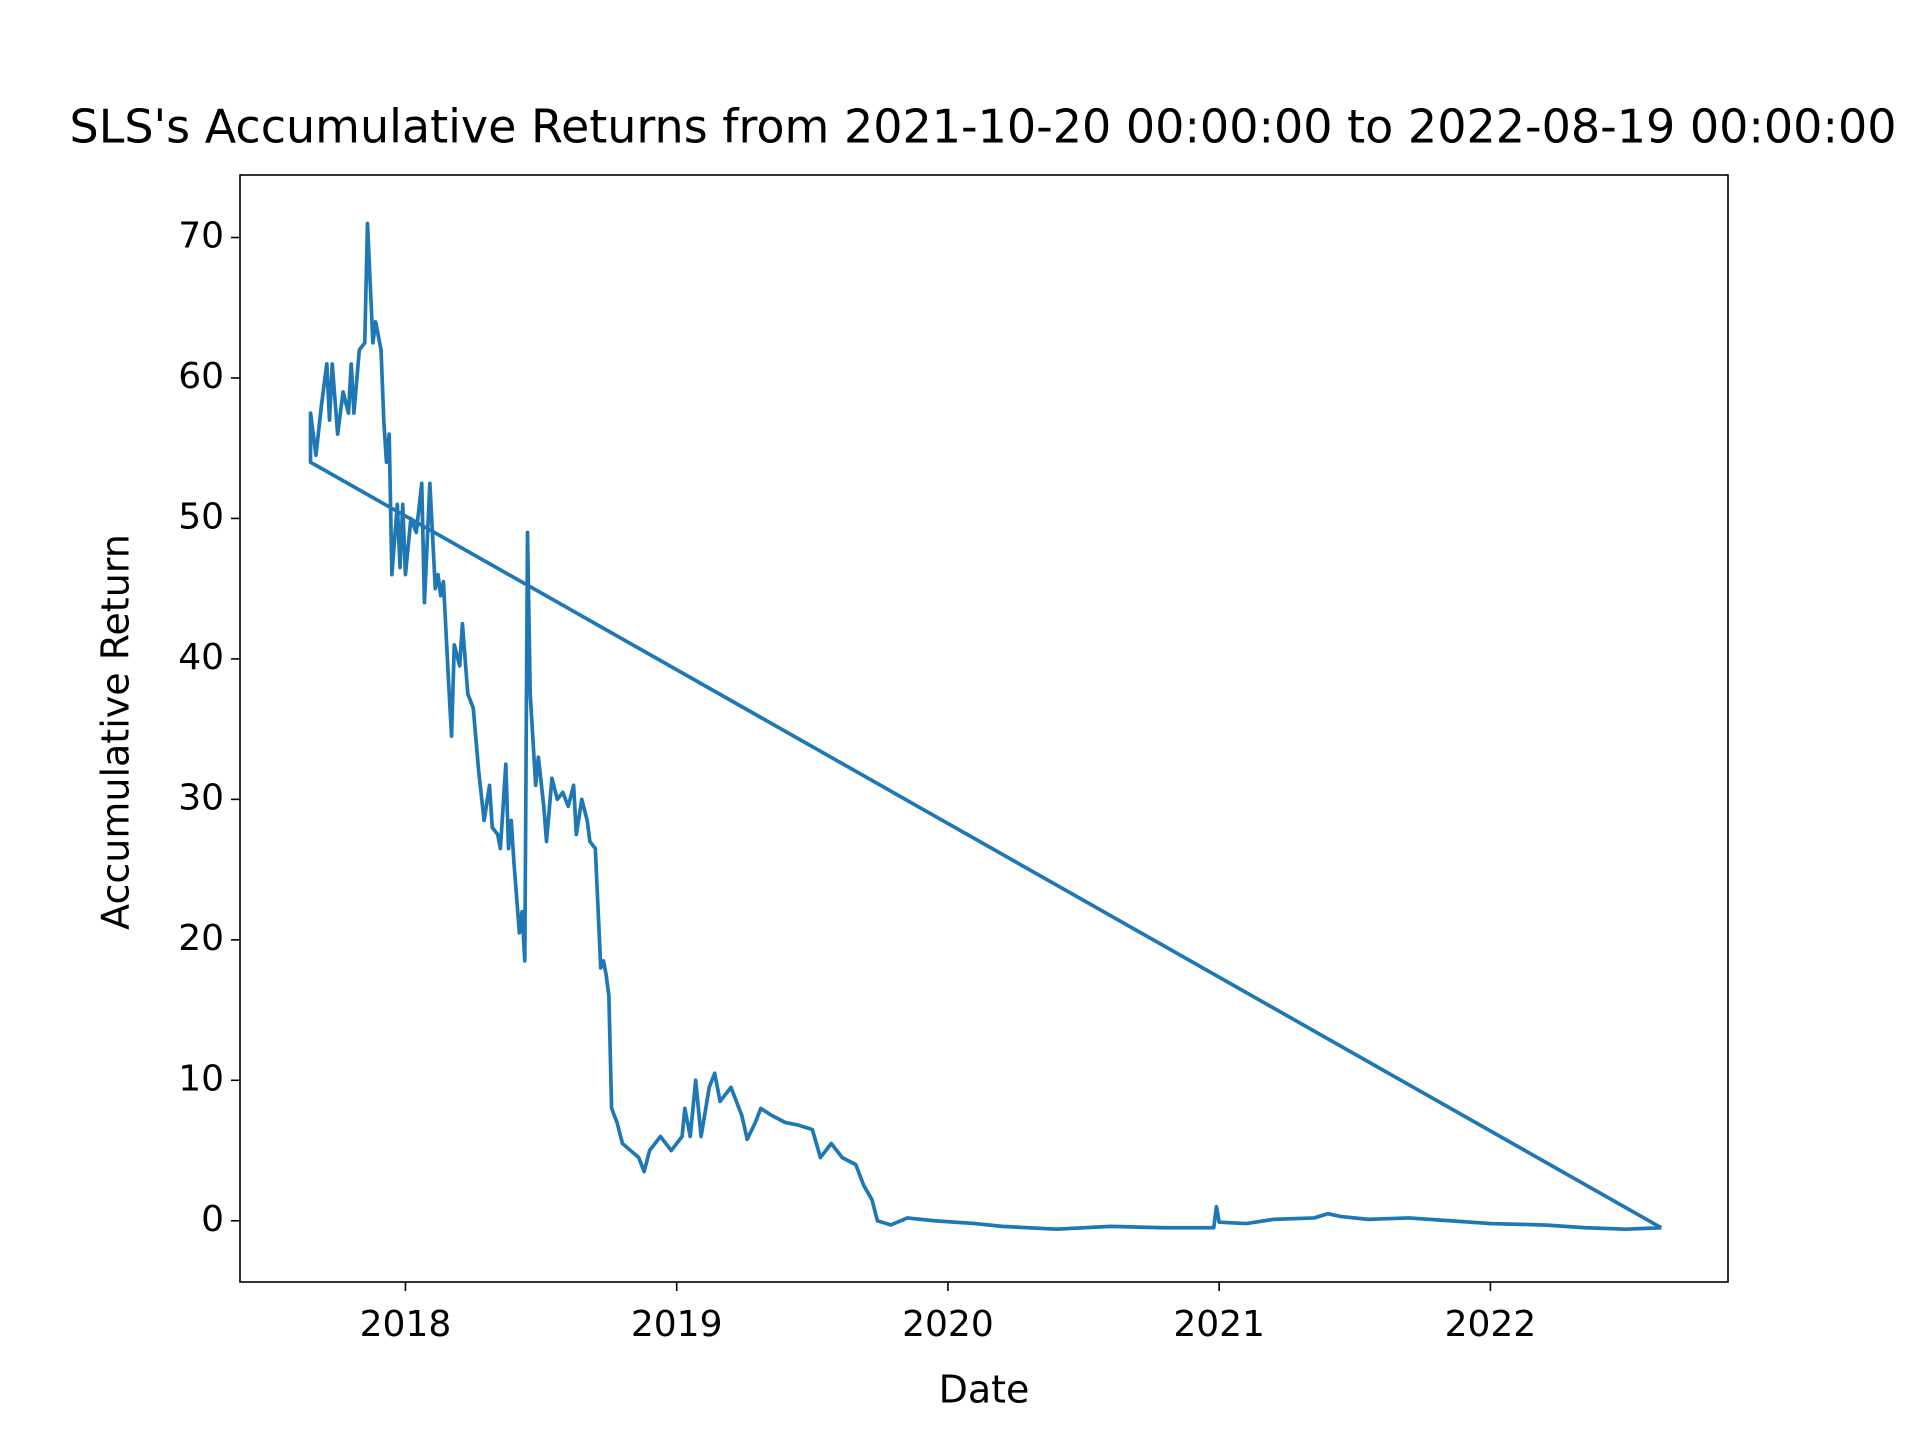  Describe the element at coordinates (201, 516) in the screenshot. I see `y-tick-label: 50` at that location.